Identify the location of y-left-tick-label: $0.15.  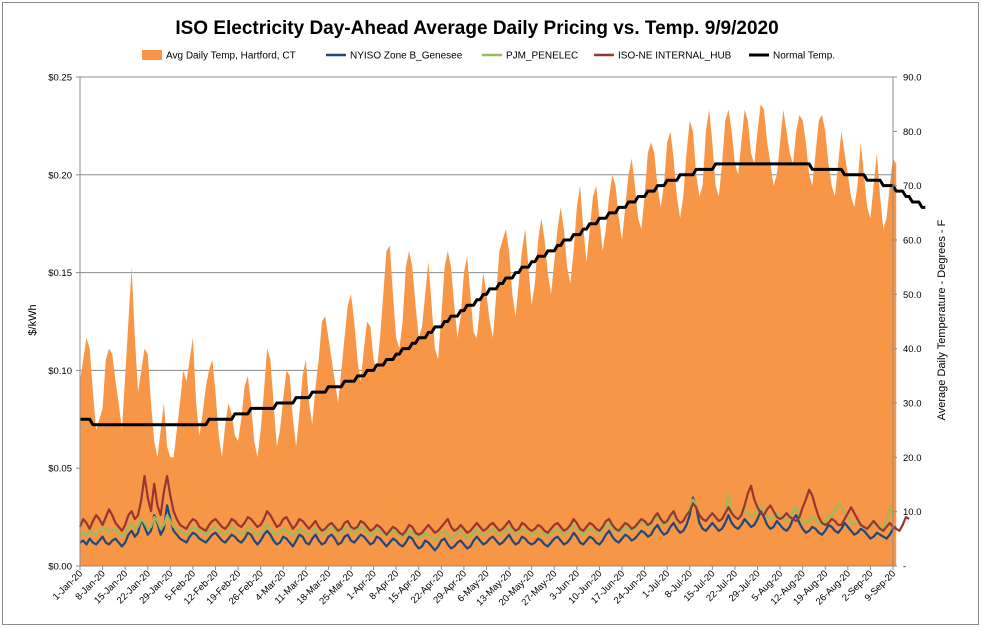
(60, 273).